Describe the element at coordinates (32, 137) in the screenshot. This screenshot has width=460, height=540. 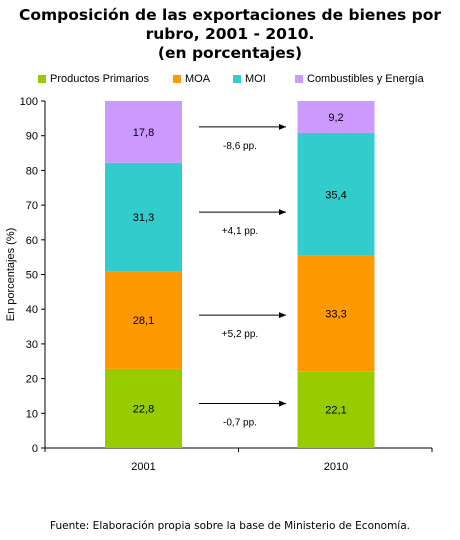
I see `y-tick-label-90: 90` at that location.